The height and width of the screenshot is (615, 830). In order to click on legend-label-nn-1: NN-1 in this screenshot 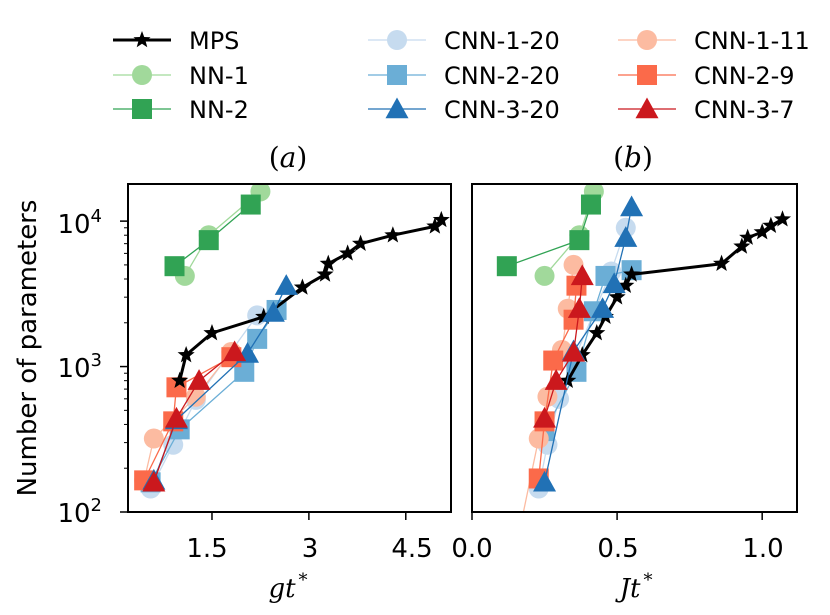, I will do `click(219, 76)`.